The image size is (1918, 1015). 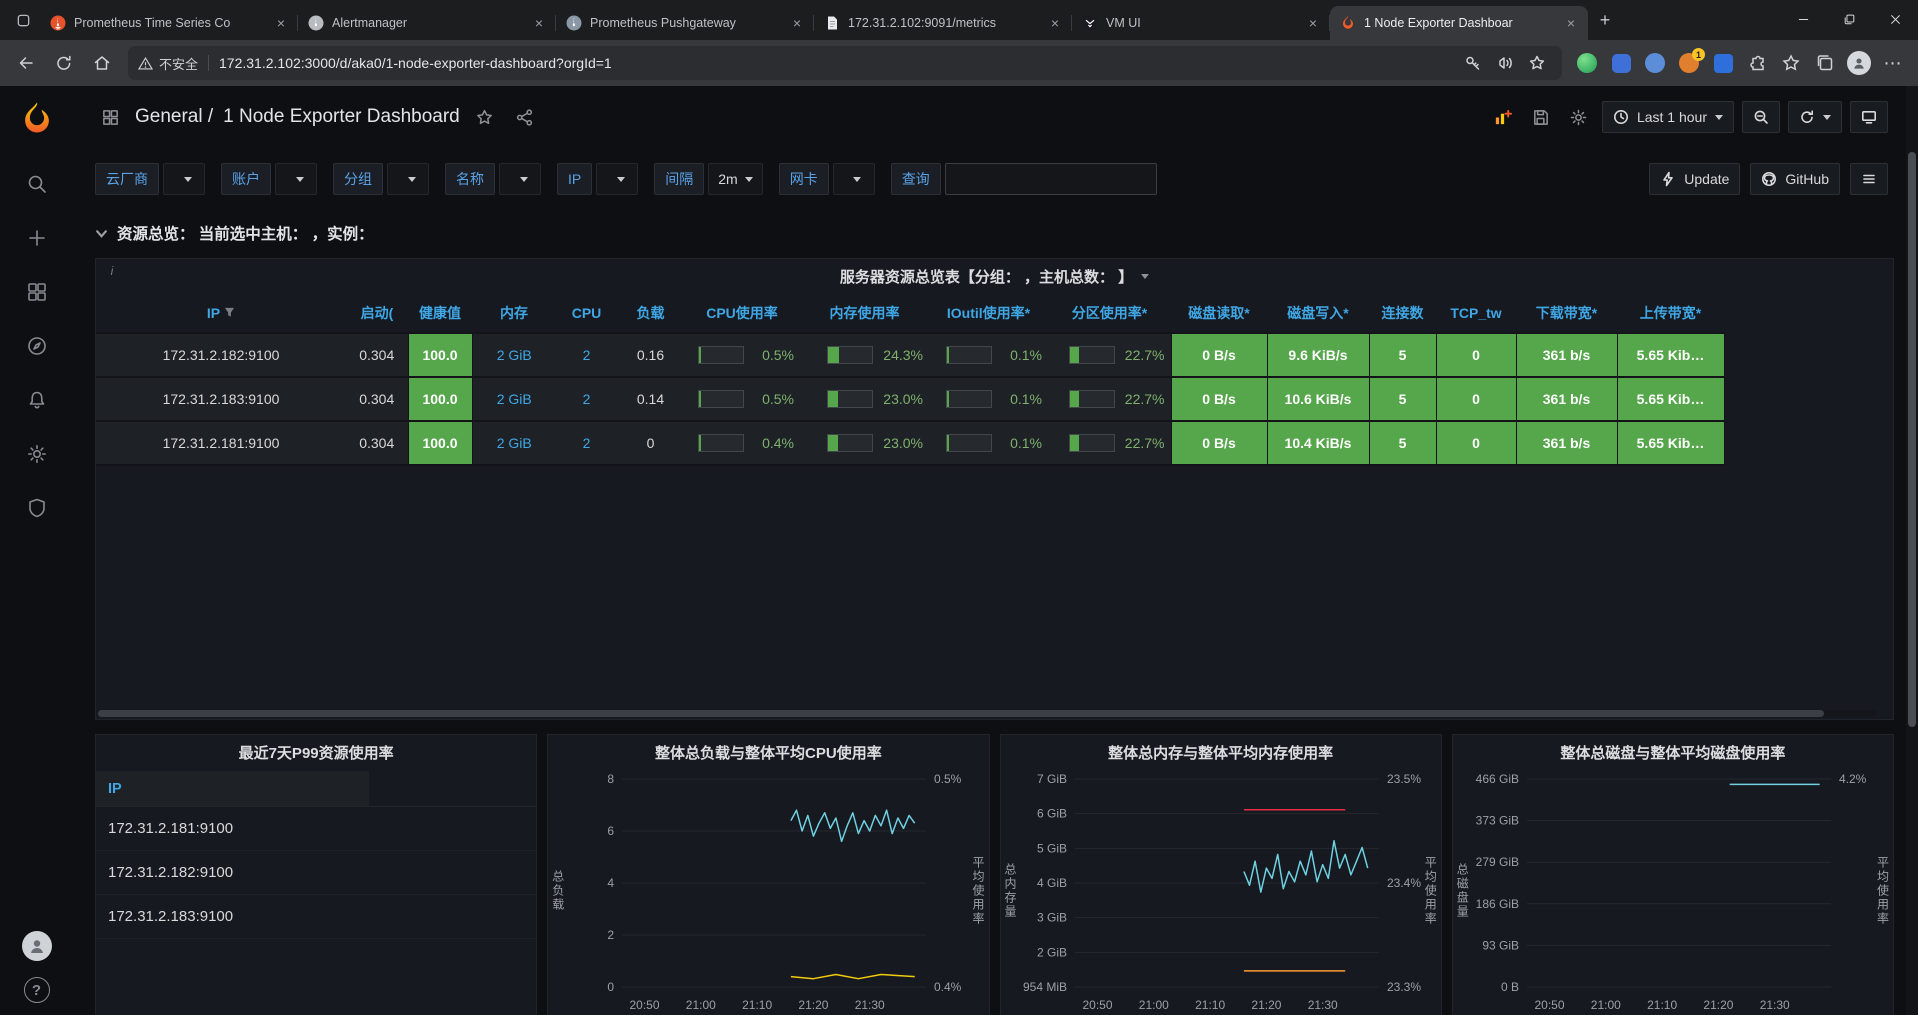 I want to click on variable-query-input, so click(x=1050, y=179).